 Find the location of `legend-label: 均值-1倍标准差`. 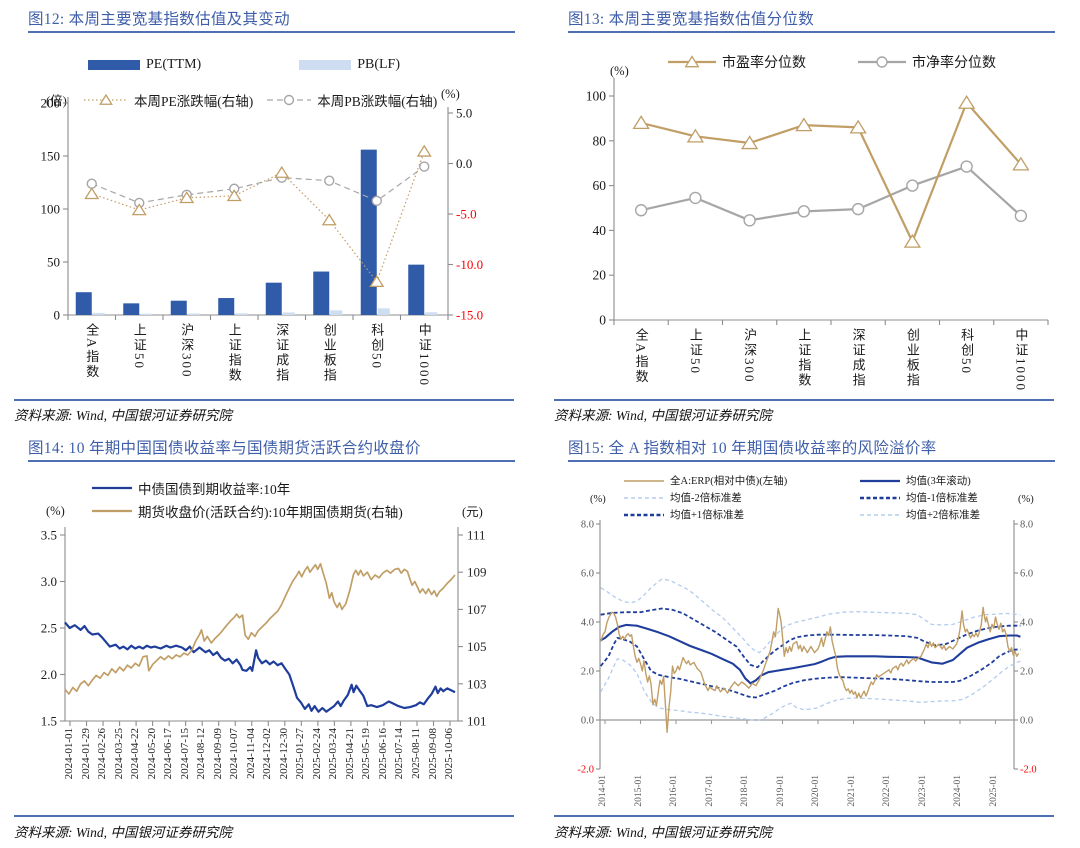

legend-label: 均值-1倍标准差 is located at coordinates (942, 498).